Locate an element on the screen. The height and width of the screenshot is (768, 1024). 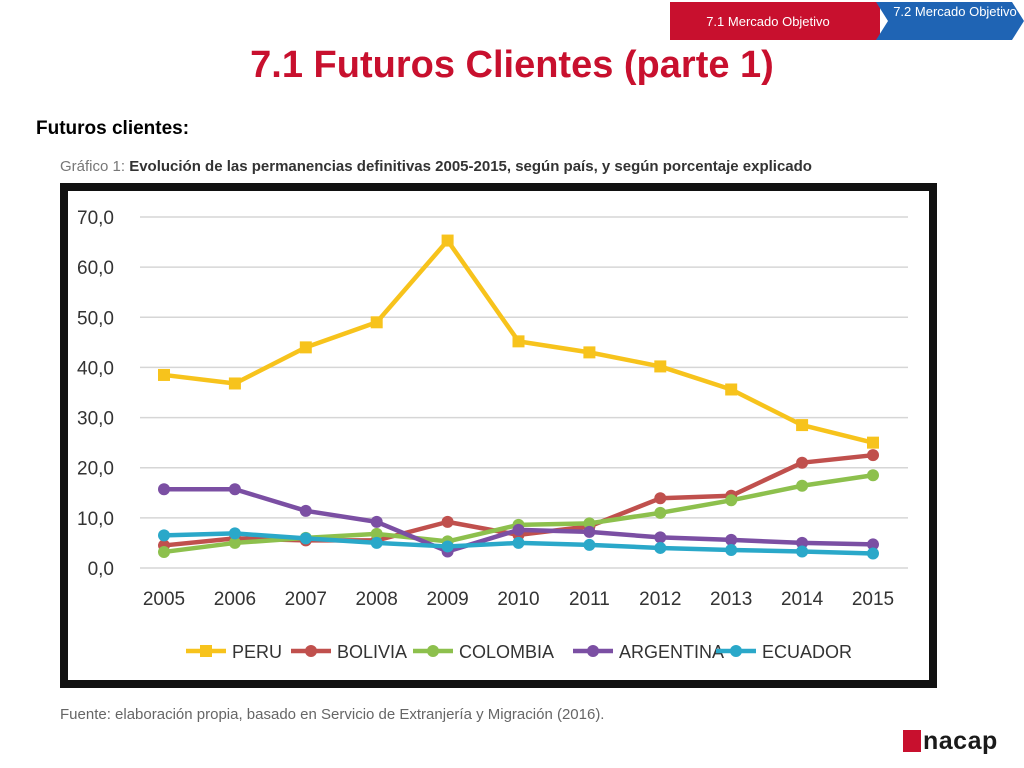
y-tick-label: 0,0 is located at coordinates (101, 569).